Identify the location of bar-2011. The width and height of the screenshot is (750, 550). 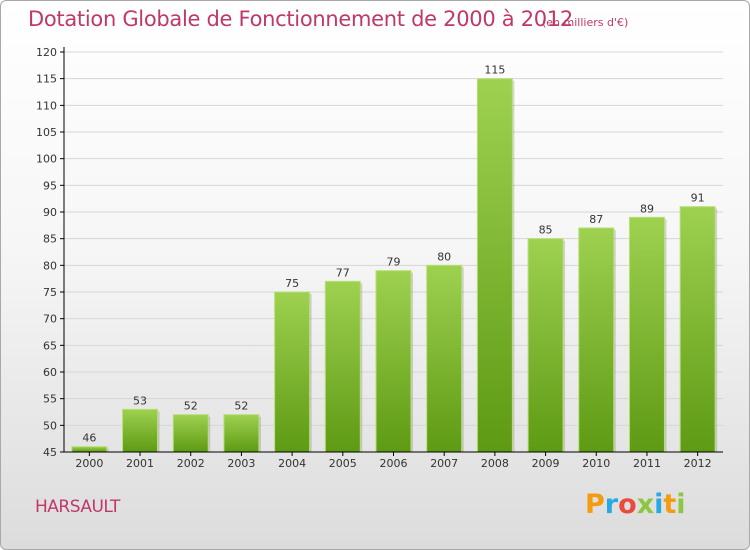
(646, 334).